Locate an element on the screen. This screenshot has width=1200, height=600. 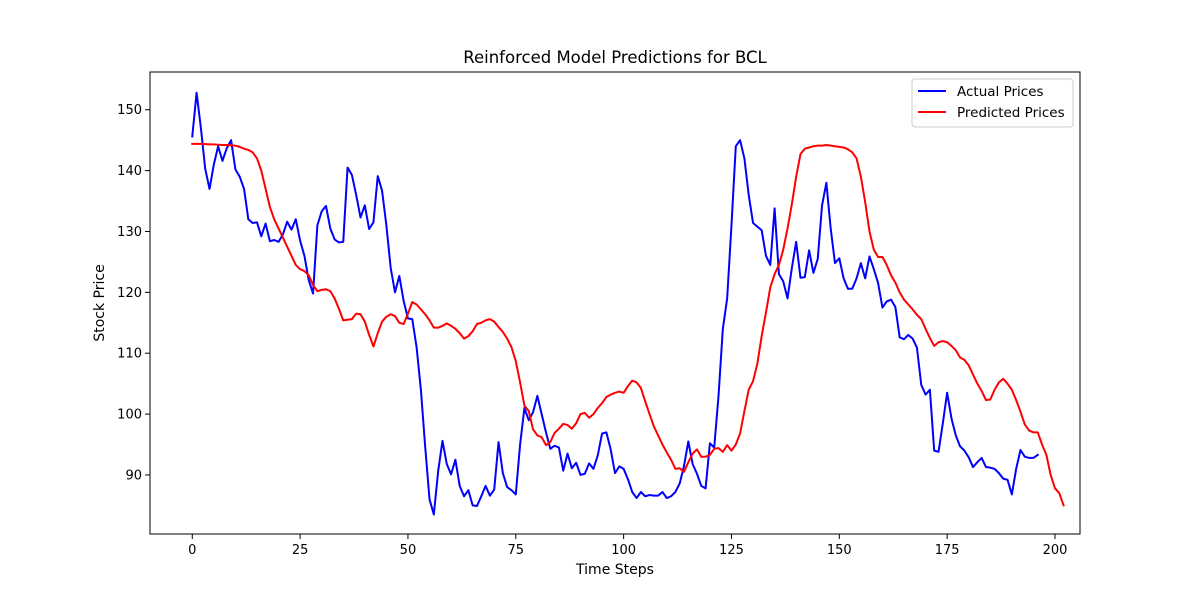
x-tick-label: 175 is located at coordinates (947, 550).